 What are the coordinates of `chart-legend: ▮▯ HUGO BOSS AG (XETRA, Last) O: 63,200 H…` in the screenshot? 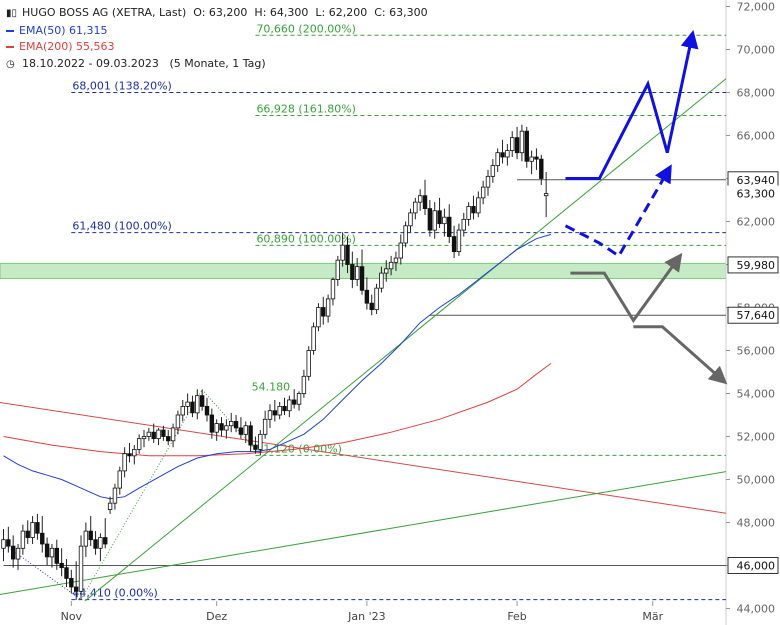 It's located at (217, 39).